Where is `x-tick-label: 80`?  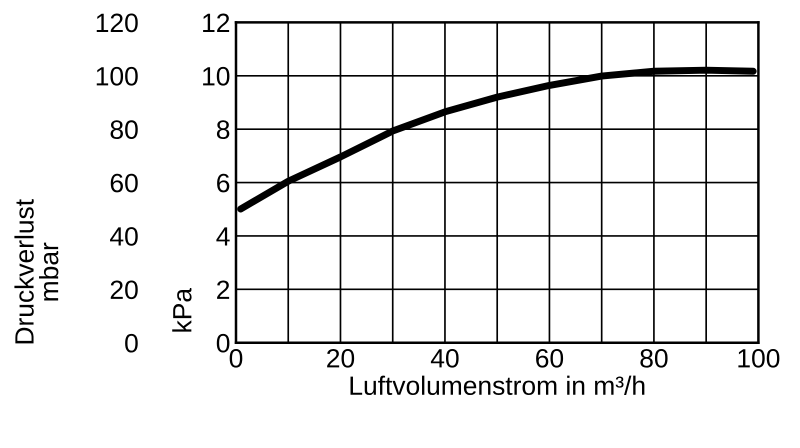
x-tick-label: 80 is located at coordinates (654, 358).